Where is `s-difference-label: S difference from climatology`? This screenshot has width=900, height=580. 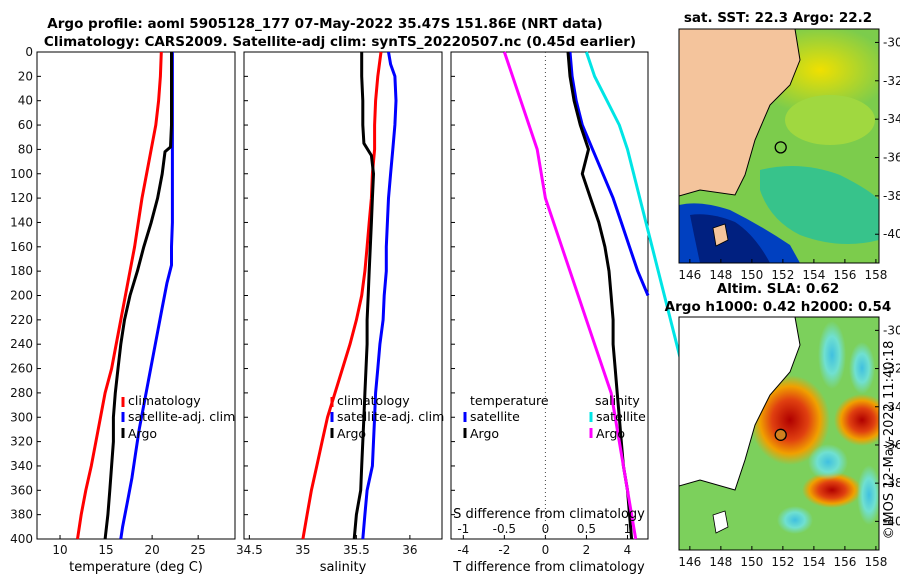 s-difference-label: S difference from climatology is located at coordinates (549, 514).